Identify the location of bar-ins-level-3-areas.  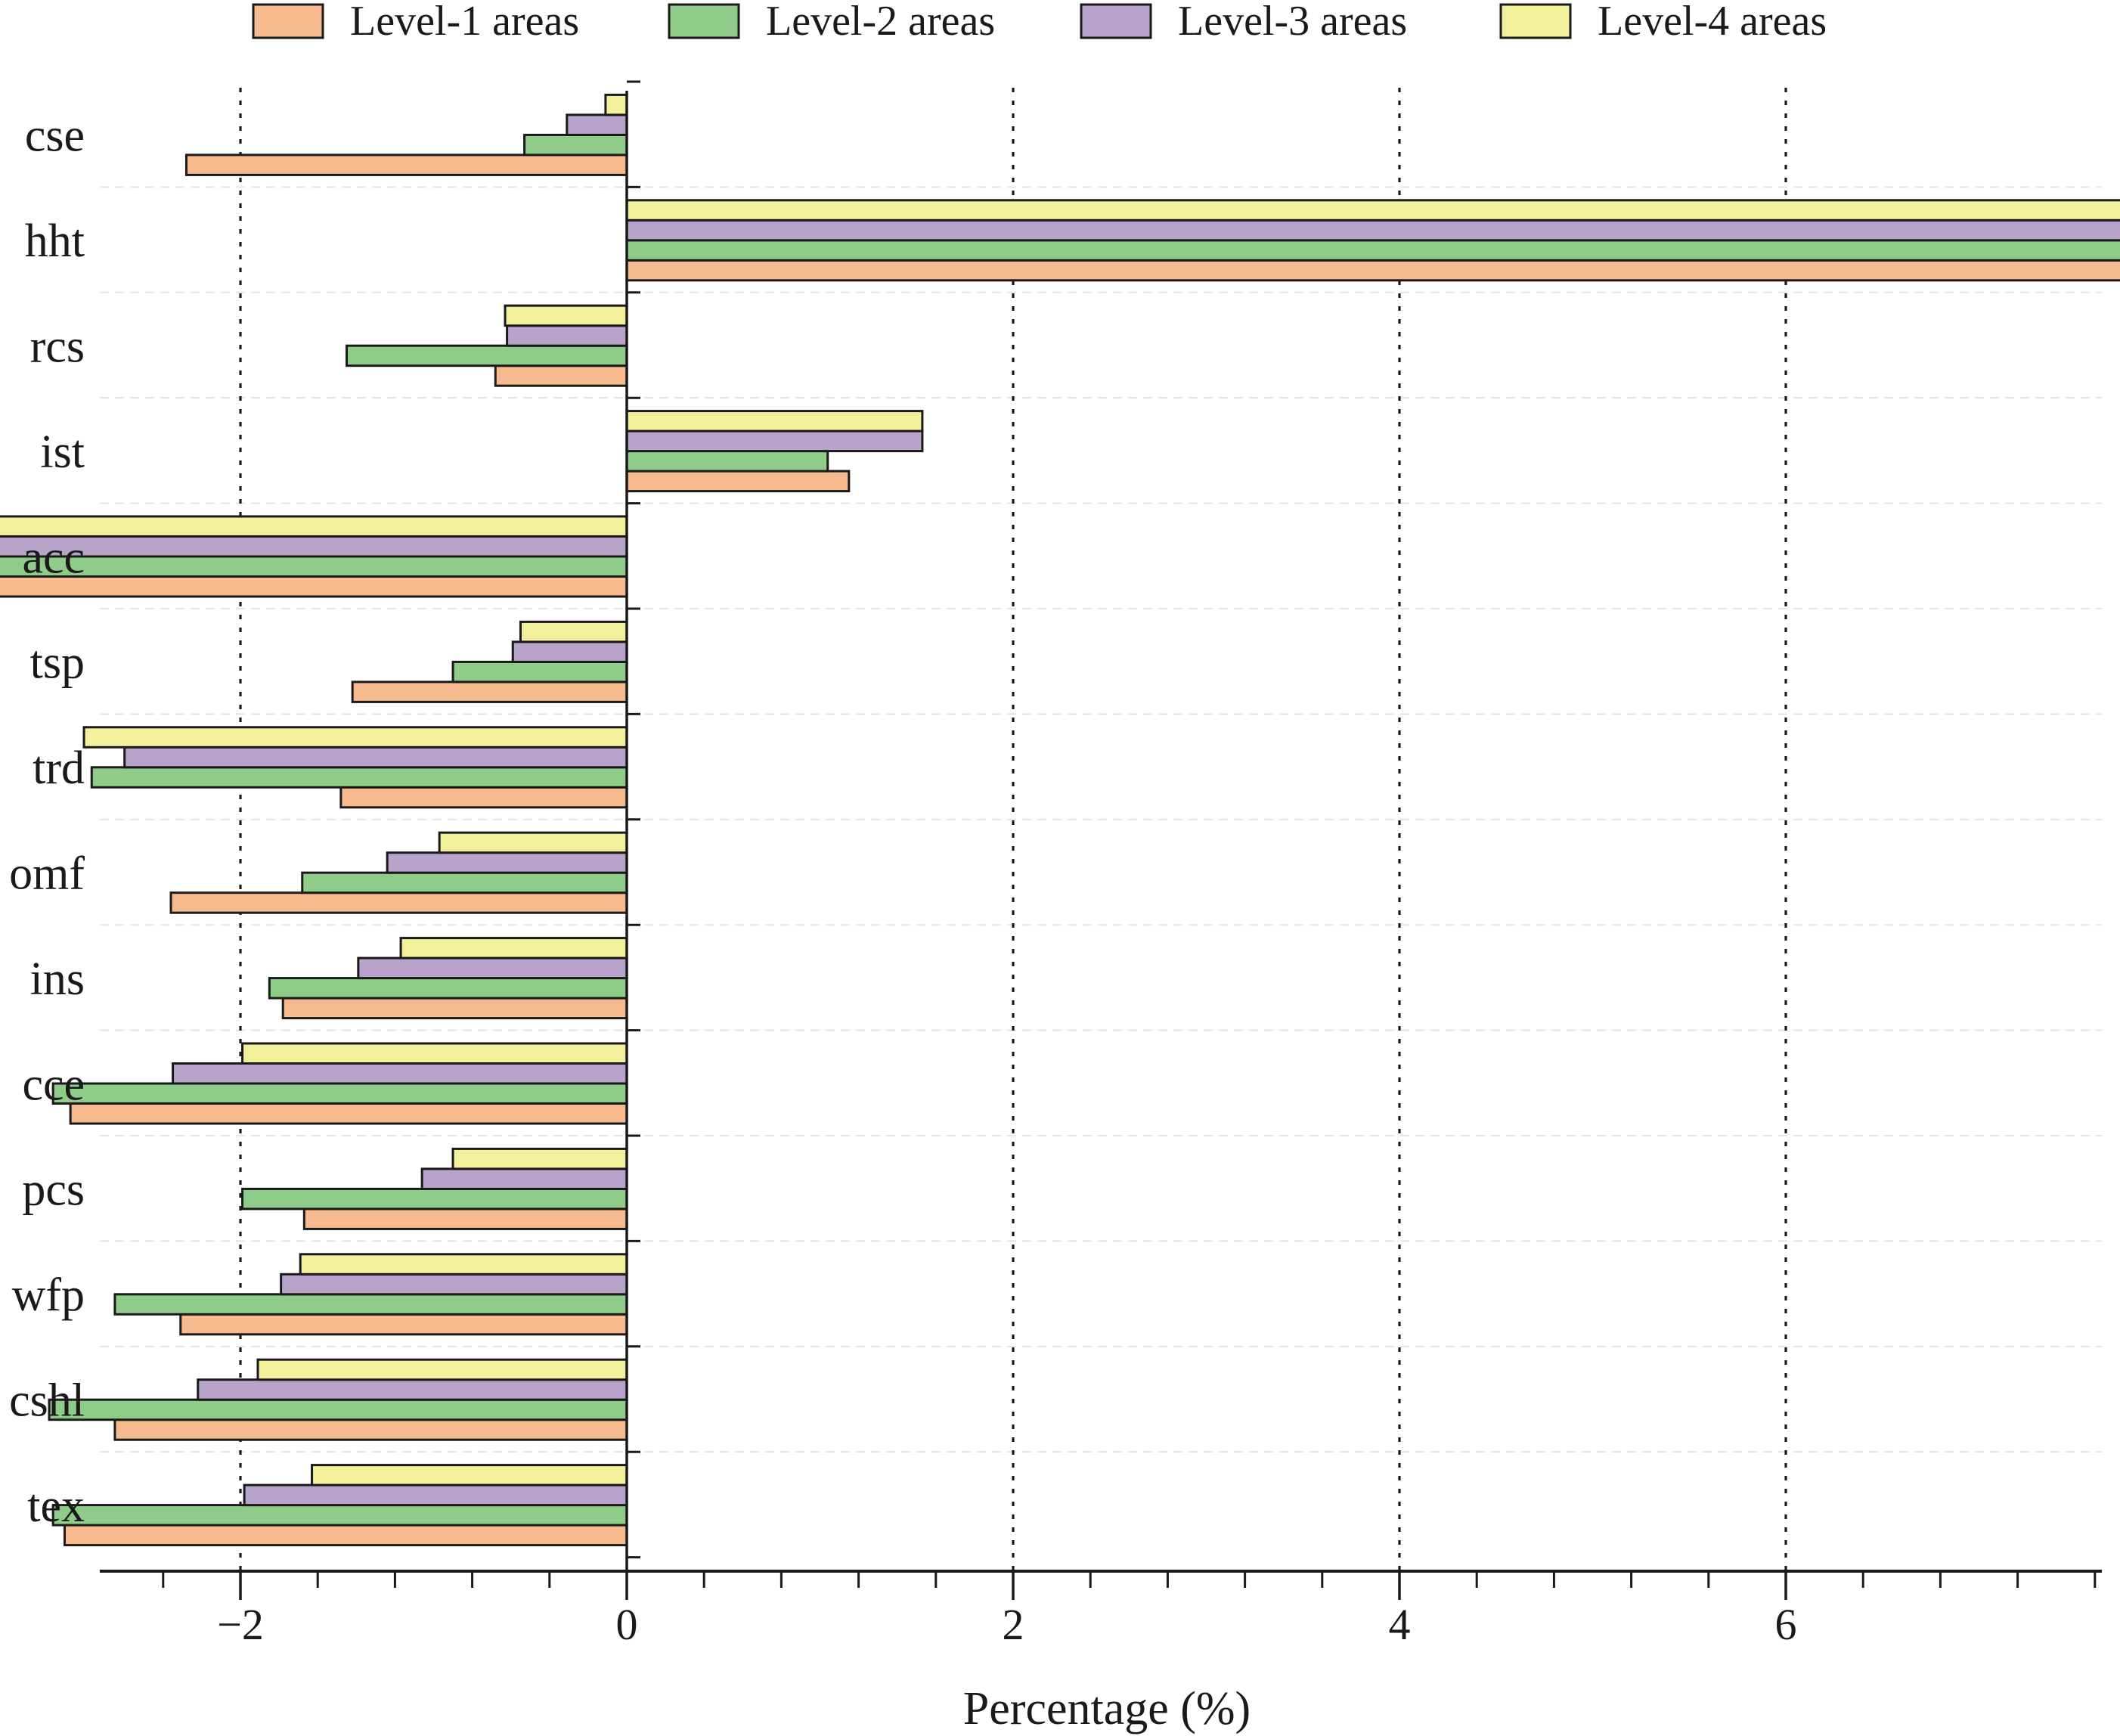
(492, 968).